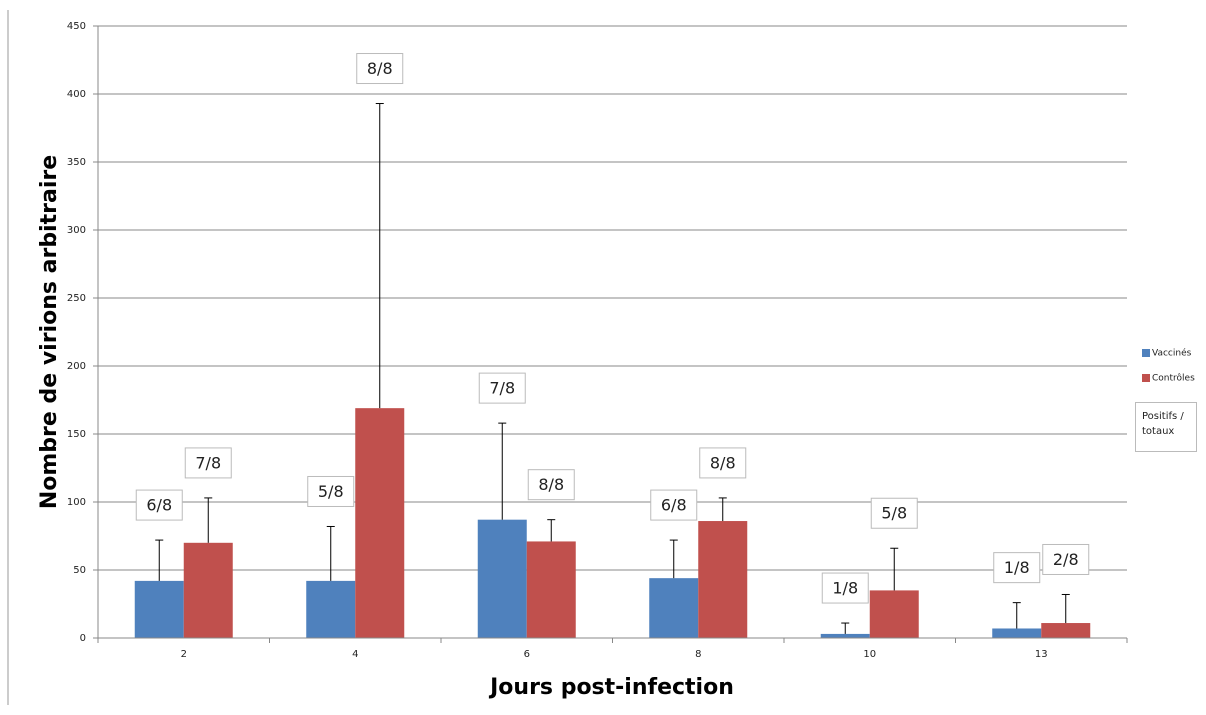 Image resolution: width=1206 pixels, height=715 pixels. Describe the element at coordinates (355, 654) in the screenshot. I see `x-tick-label: 4` at that location.